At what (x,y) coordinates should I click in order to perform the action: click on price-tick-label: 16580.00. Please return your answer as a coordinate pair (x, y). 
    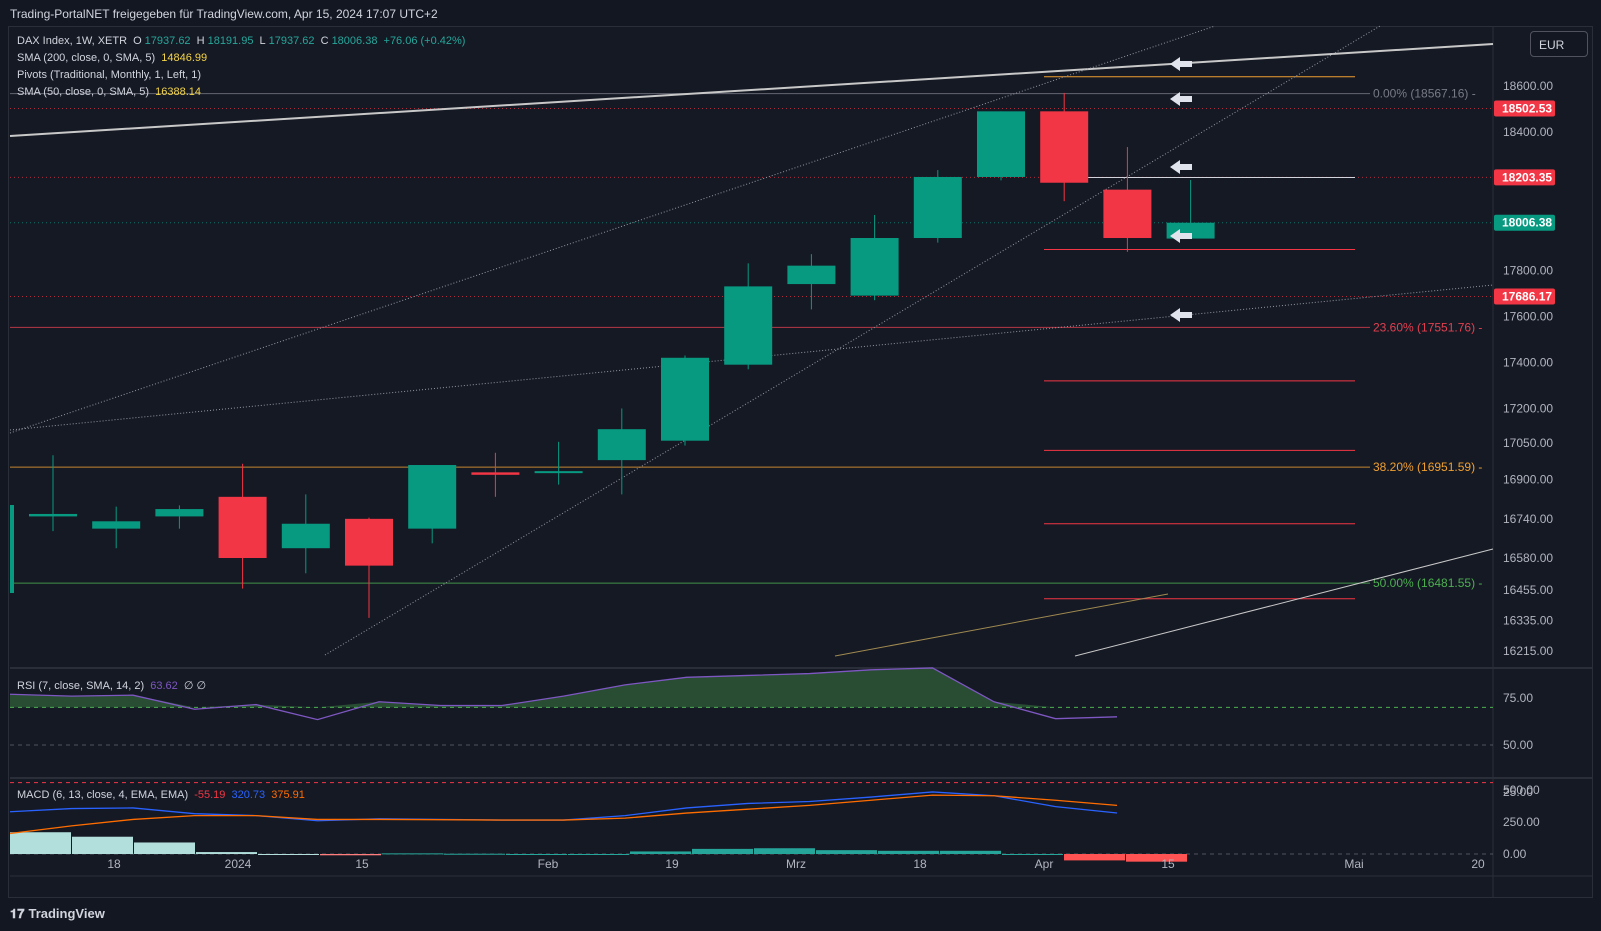
    Looking at the image, I should click on (1528, 558).